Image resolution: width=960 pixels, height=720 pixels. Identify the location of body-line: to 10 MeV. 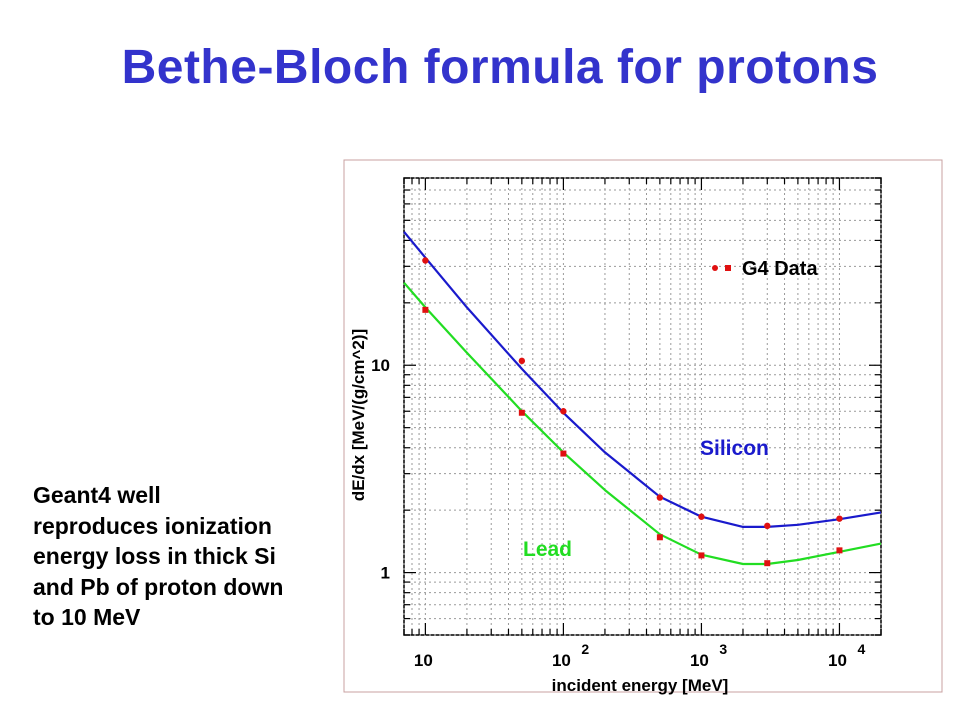
(87, 617).